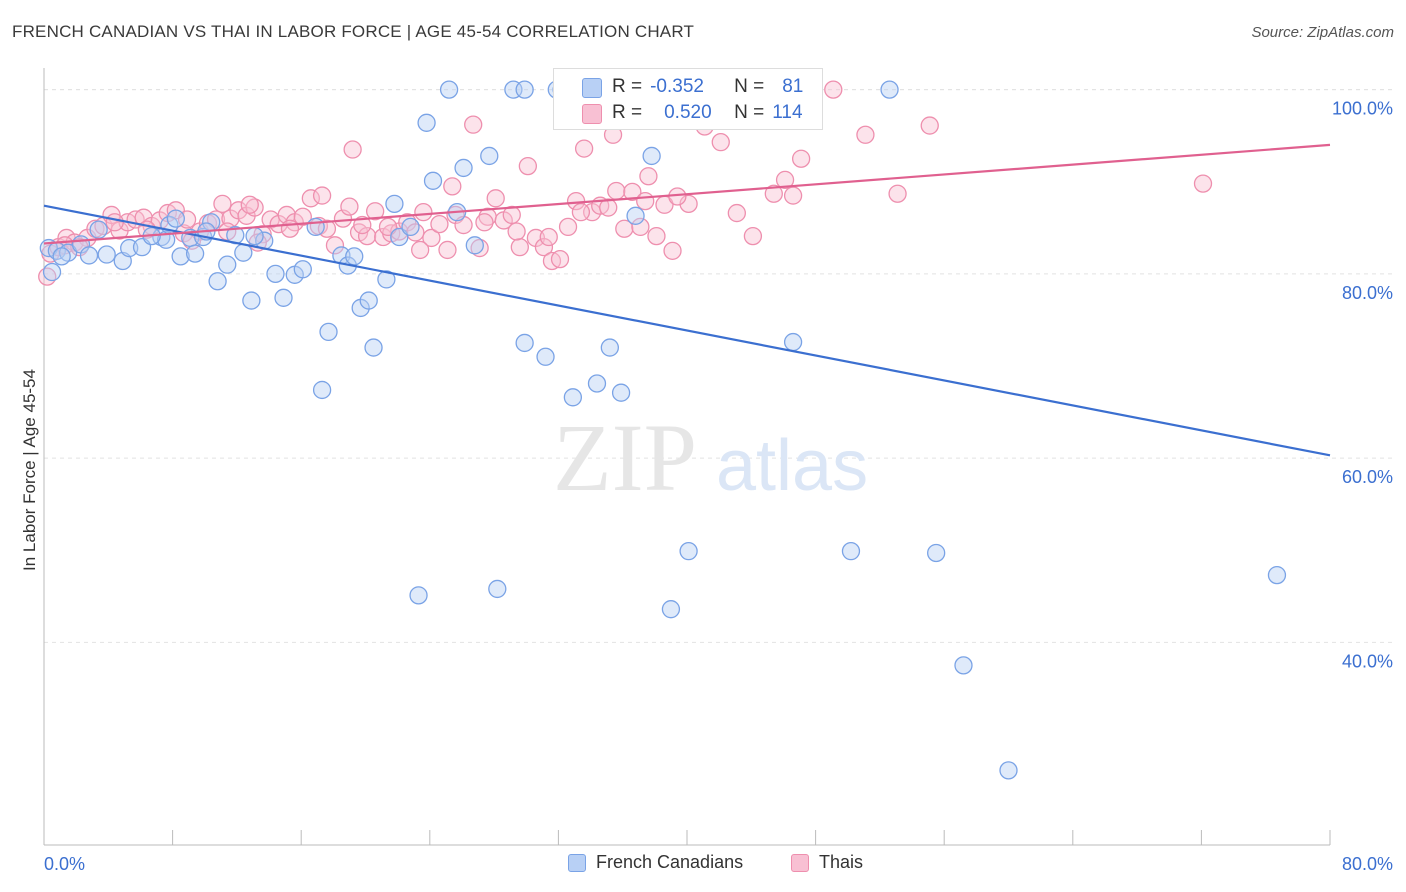  I want to click on correlation-legend: R = -0.352 N = 81 R = 0.520 N = 114, so click(688, 99).